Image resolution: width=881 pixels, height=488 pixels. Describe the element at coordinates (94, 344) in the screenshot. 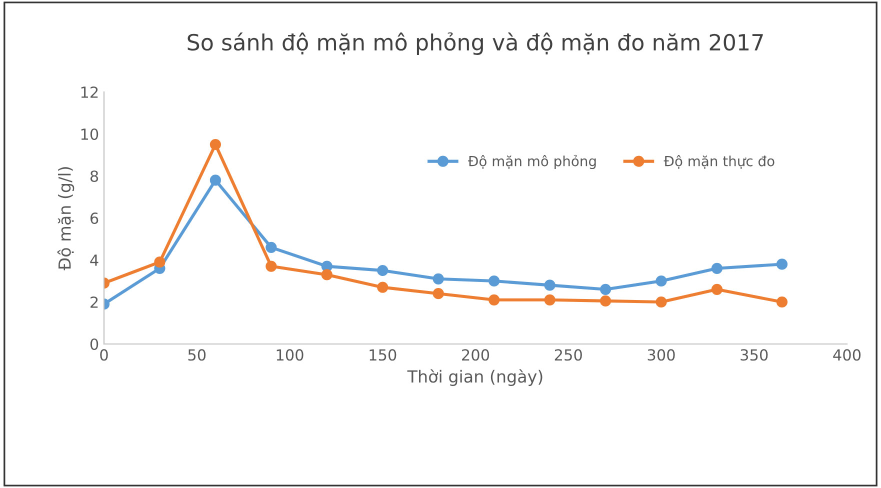

I see `y-tick-label: 0` at that location.